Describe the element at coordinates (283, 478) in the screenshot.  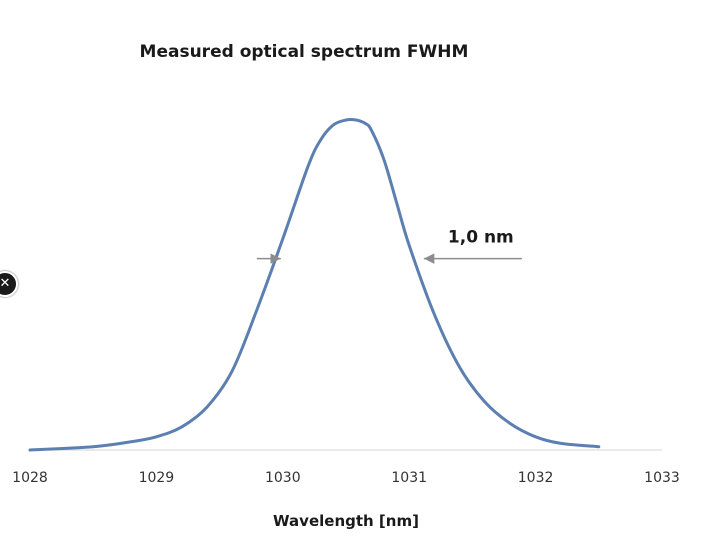
I see `x-tick-label: 1030` at that location.